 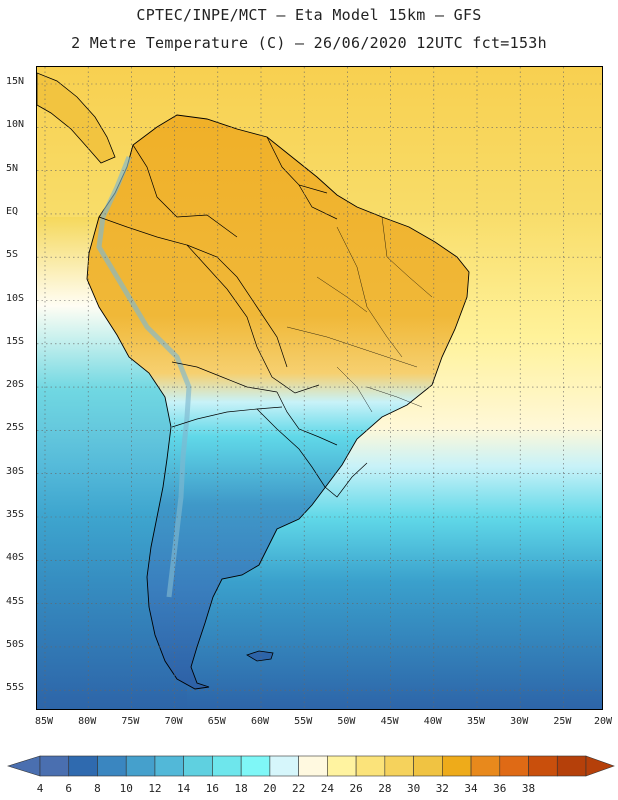 What do you see at coordinates (15, 688) in the screenshot?
I see `lat-label: 55S` at bounding box center [15, 688].